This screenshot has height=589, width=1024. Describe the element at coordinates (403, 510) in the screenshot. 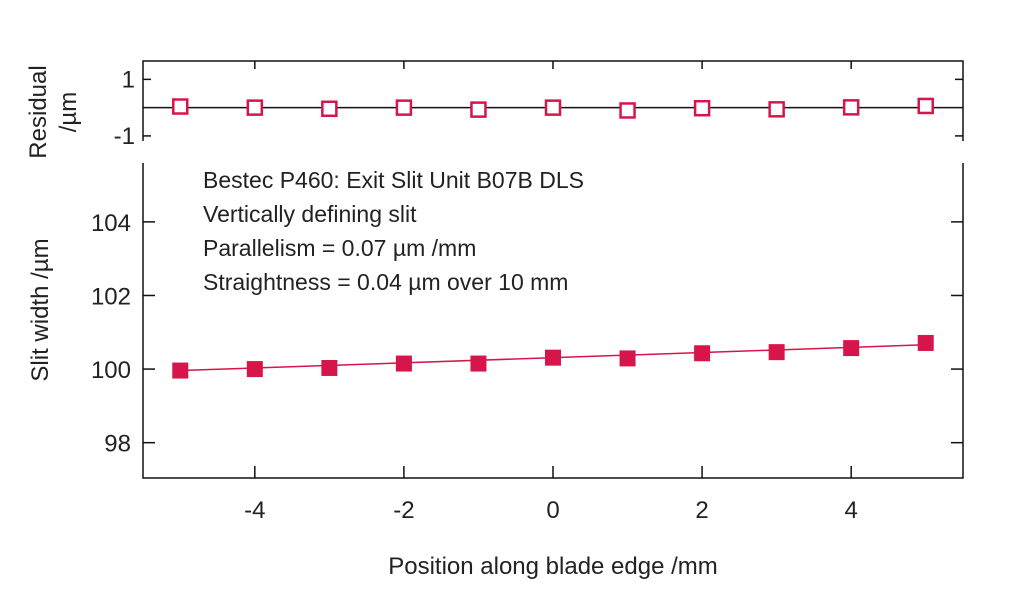

I see `x-tick-label: -2` at that location.